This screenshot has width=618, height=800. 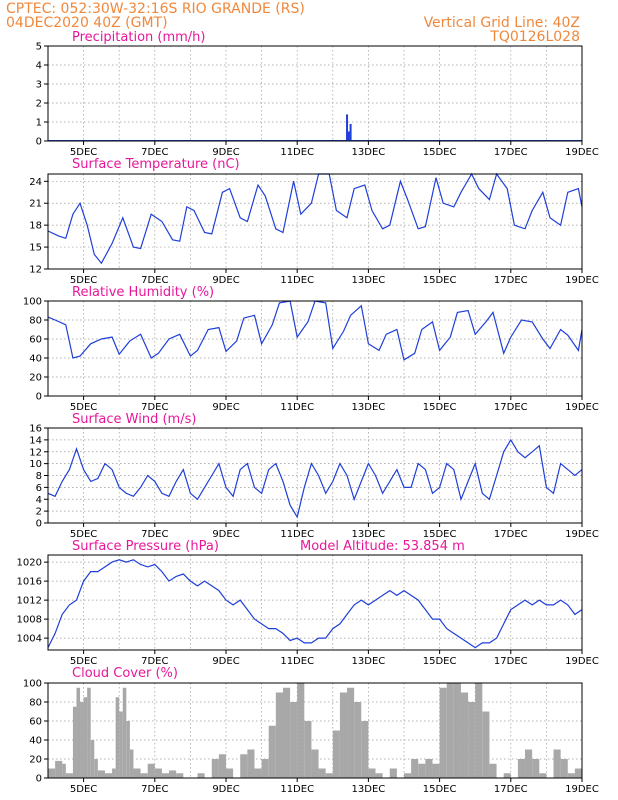 I want to click on surface-wind-title: Surface Wind (m/s), so click(x=134, y=419).